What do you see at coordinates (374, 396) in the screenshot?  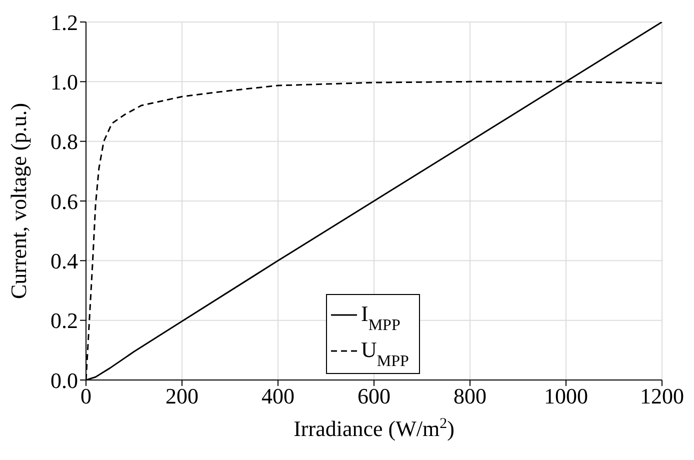 I see `x-tick-label: 600` at bounding box center [374, 396].